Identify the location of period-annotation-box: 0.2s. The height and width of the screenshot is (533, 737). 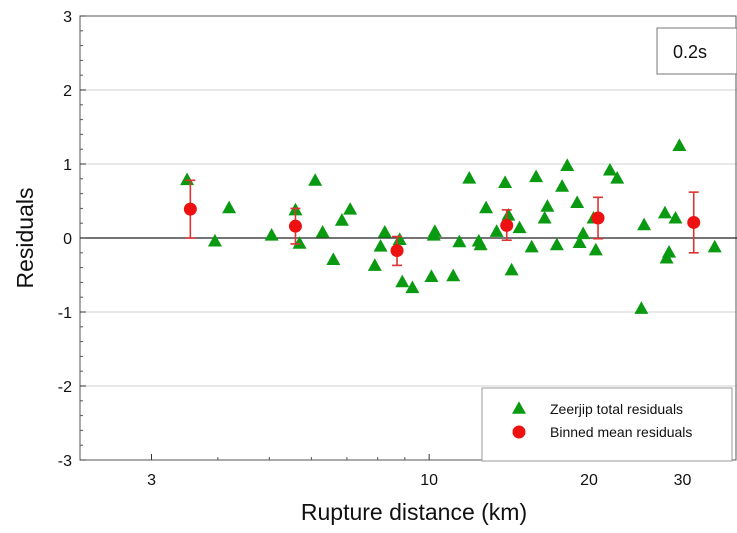
(696, 51).